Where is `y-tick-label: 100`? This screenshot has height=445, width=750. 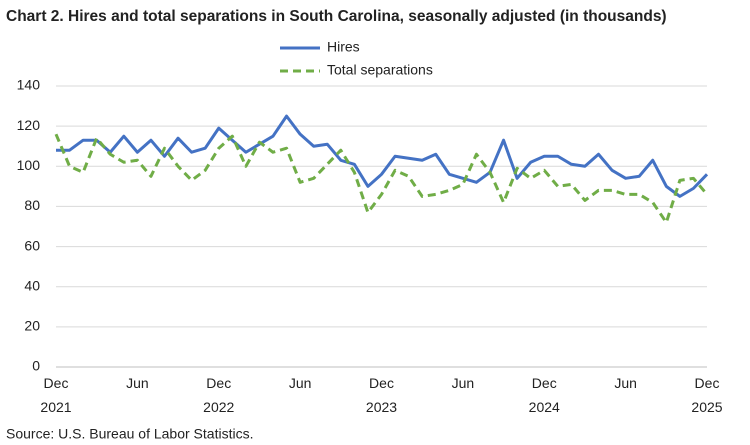 y-tick-label: 100 is located at coordinates (29, 165).